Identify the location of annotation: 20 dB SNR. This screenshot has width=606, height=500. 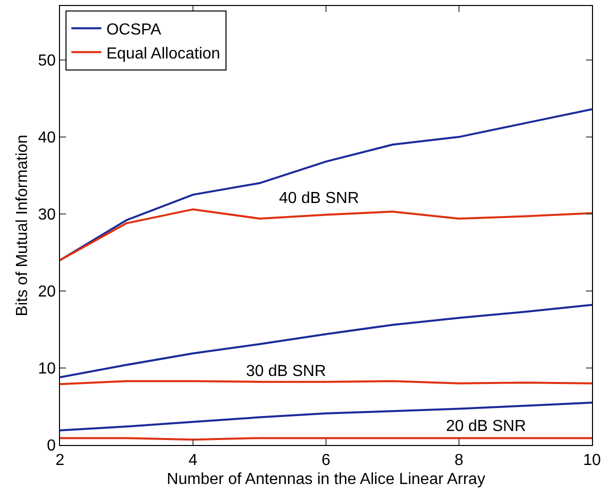
(486, 426).